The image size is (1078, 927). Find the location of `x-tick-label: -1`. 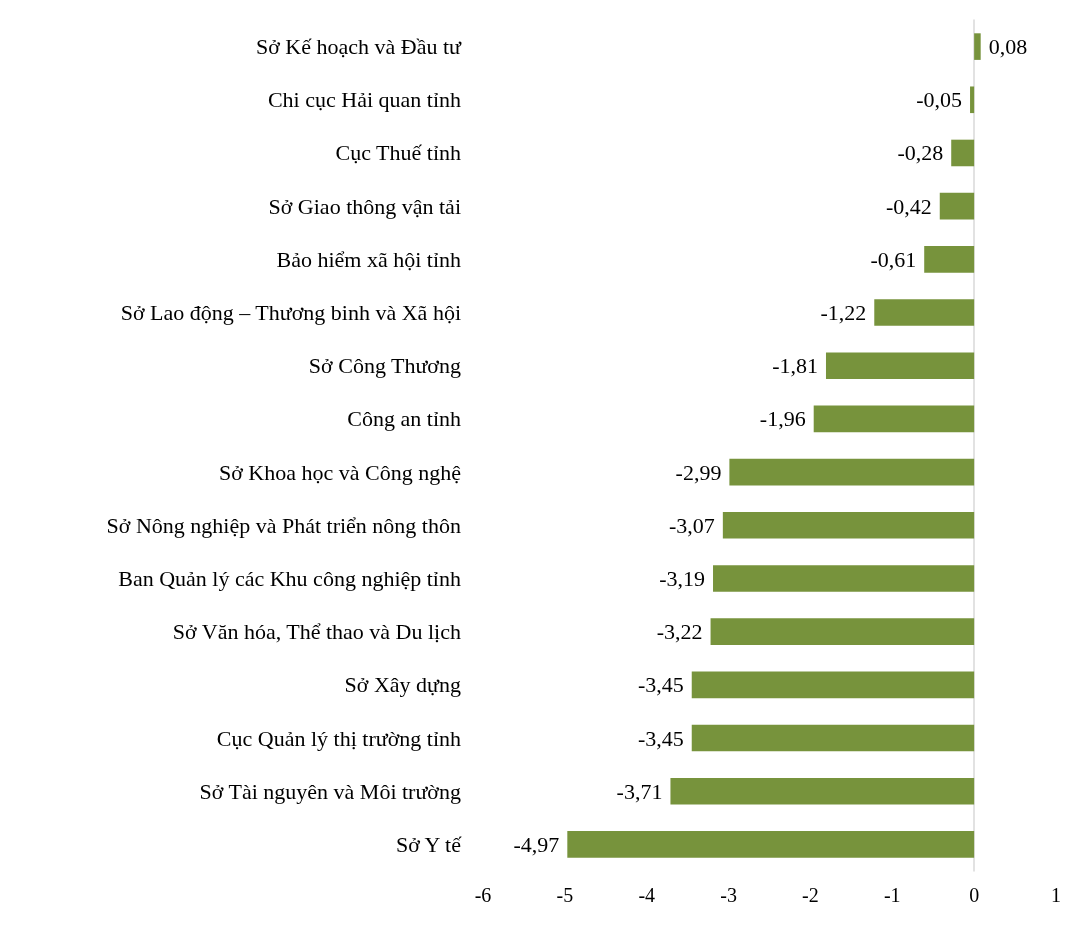

x-tick-label: -1 is located at coordinates (892, 895).